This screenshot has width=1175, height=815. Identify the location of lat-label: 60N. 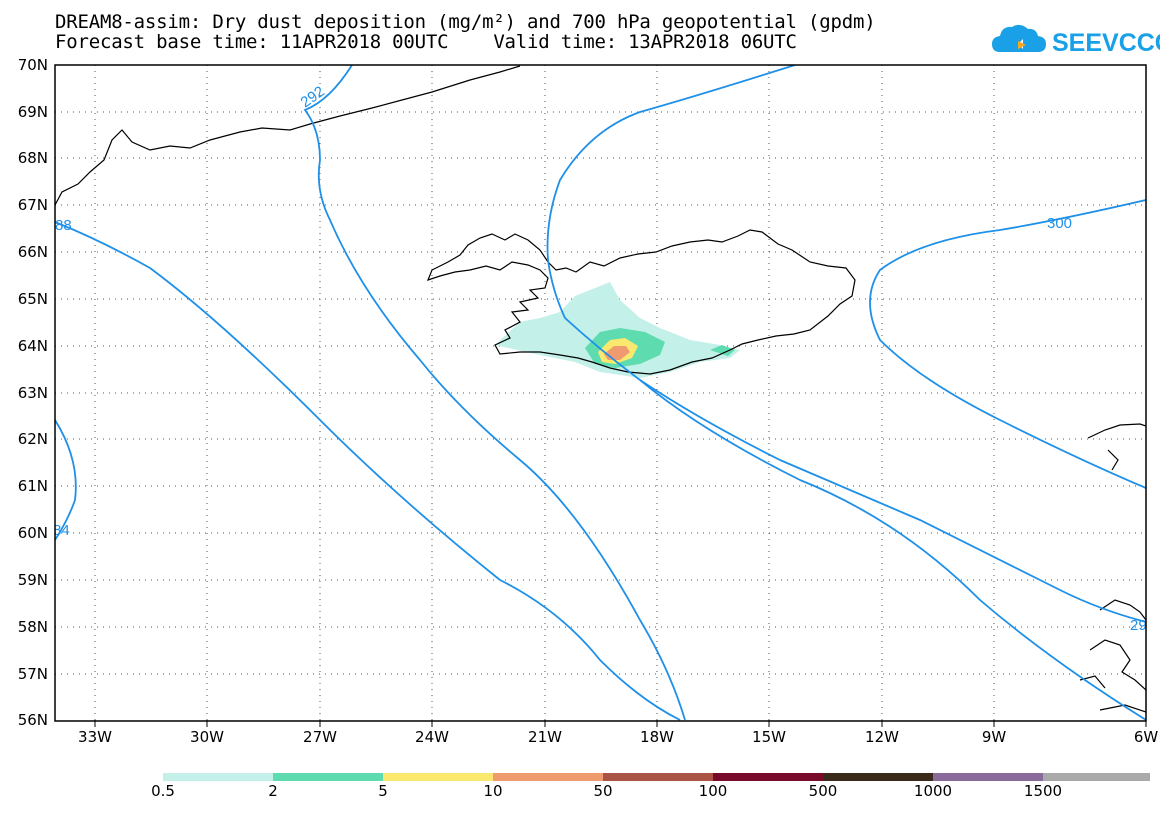
(32, 533).